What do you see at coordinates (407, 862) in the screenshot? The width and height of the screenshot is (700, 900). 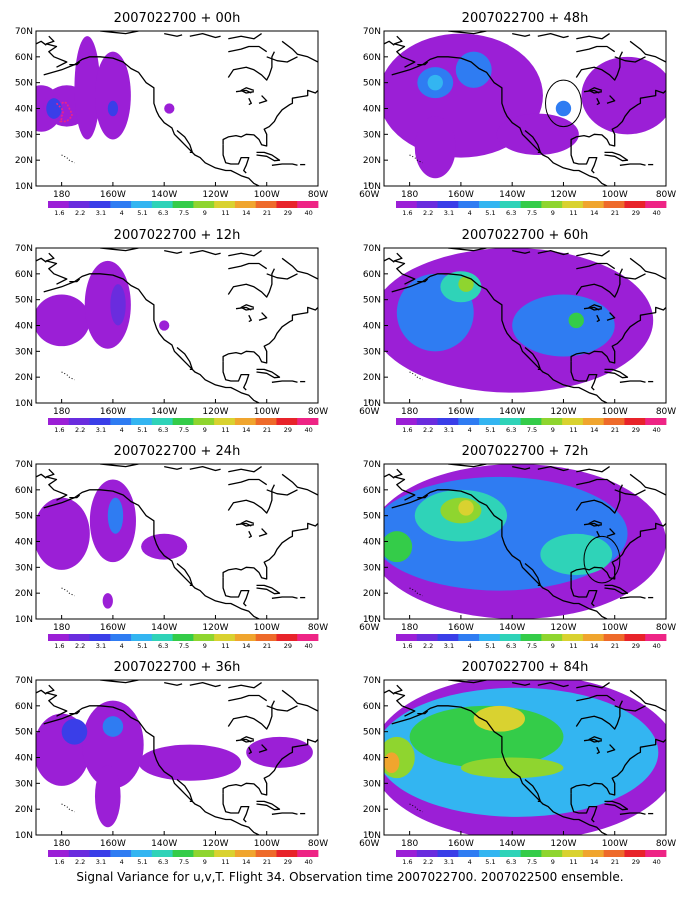 I see `colorbar-label: 1.6` at bounding box center [407, 862].